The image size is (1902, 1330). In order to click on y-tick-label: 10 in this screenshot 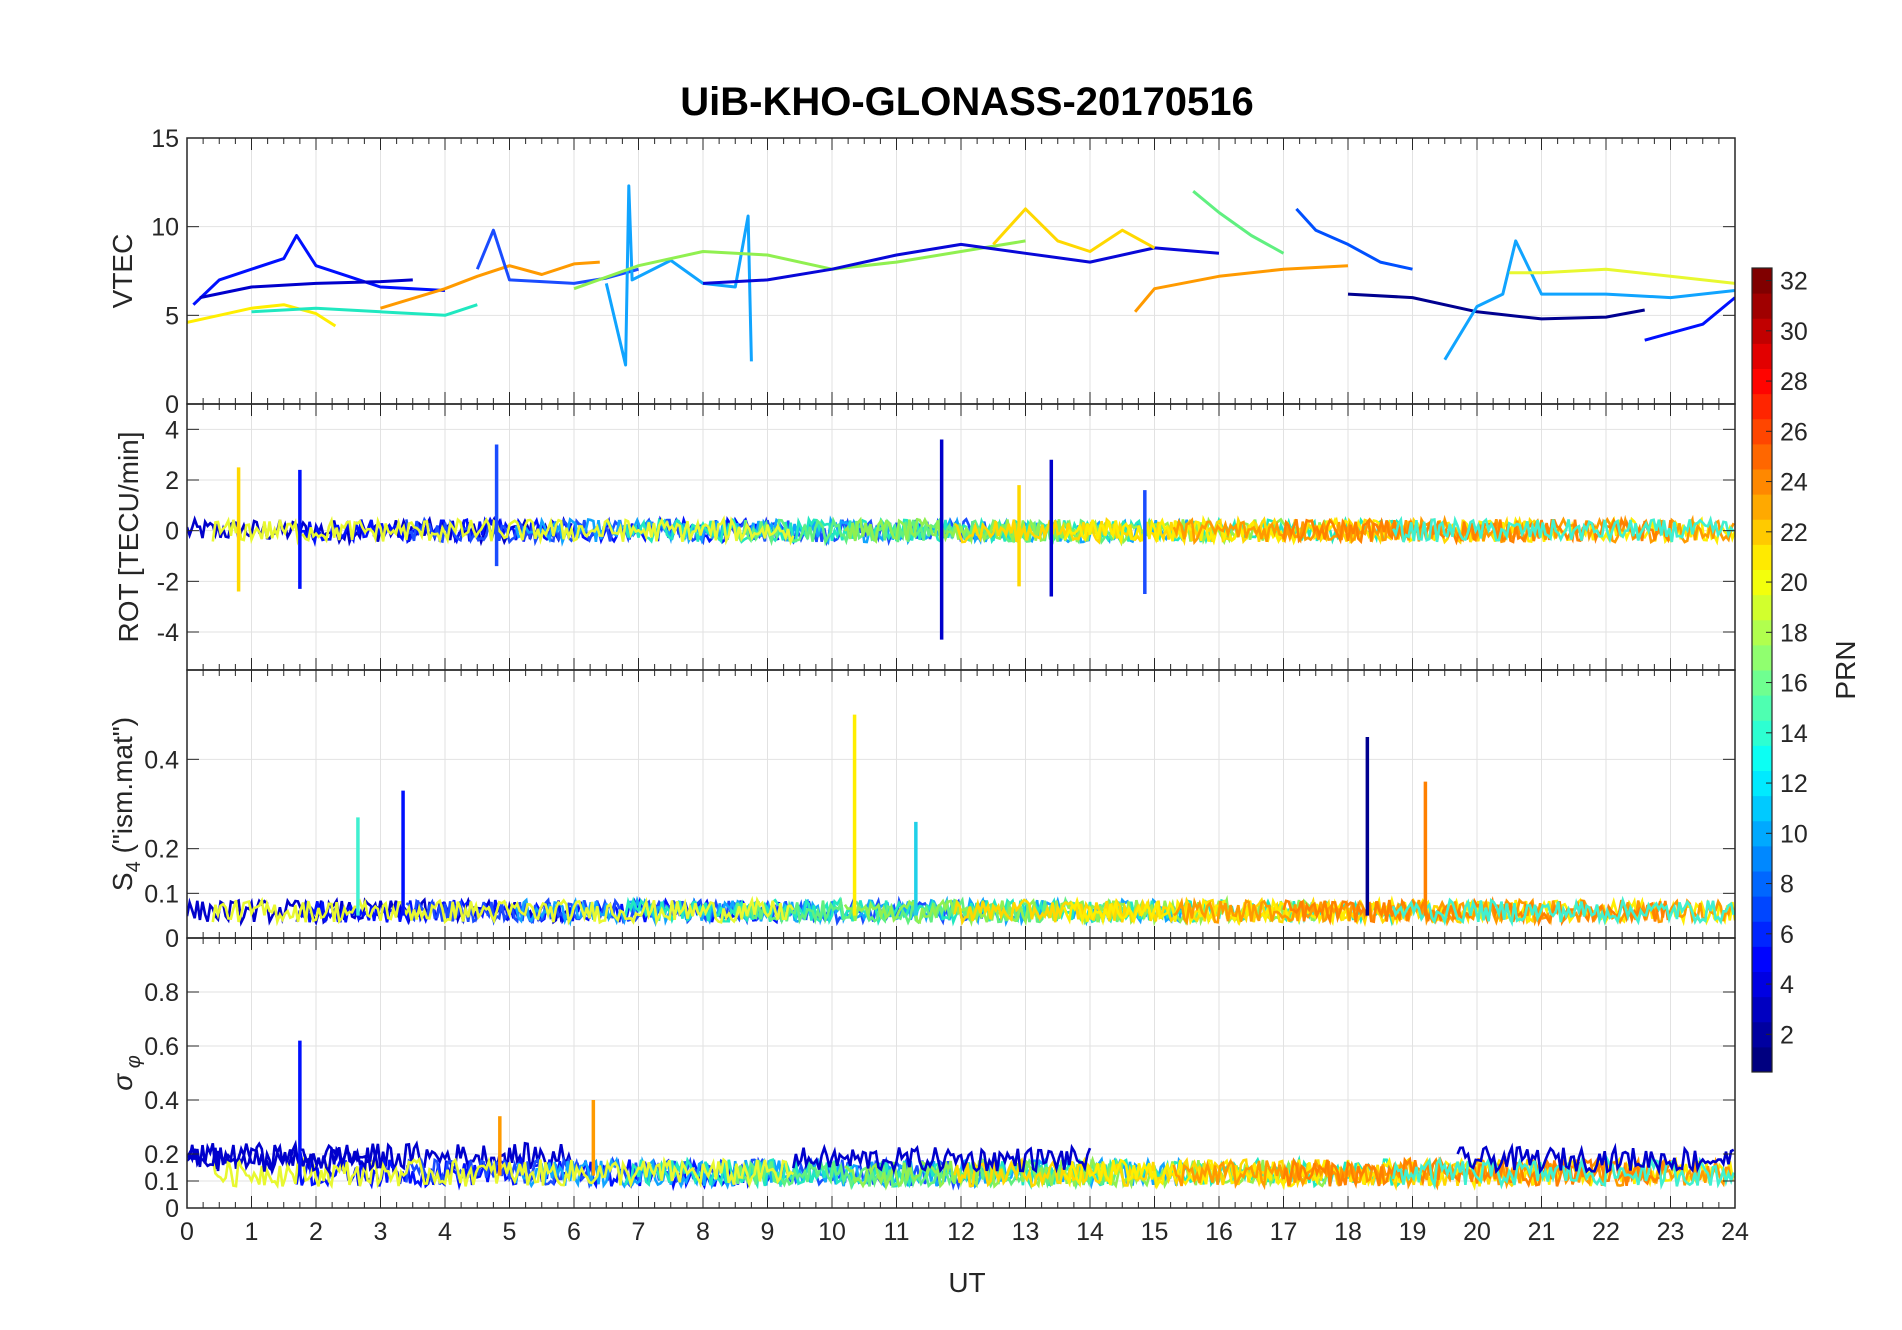, I will do `click(165, 228)`.